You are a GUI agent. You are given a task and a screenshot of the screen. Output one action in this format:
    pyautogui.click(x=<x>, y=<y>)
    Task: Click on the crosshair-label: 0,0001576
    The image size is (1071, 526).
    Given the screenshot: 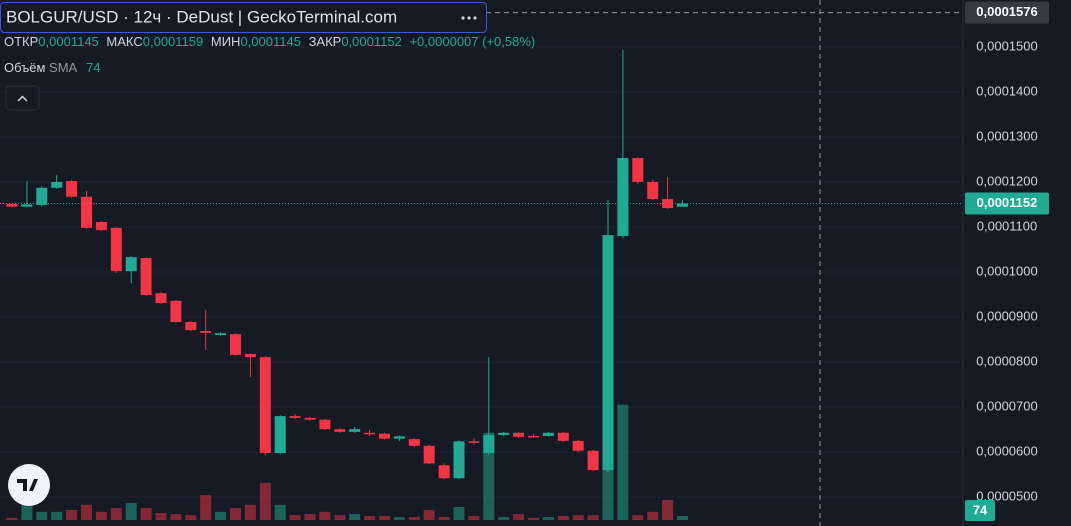 What is the action you would take?
    pyautogui.click(x=1006, y=11)
    